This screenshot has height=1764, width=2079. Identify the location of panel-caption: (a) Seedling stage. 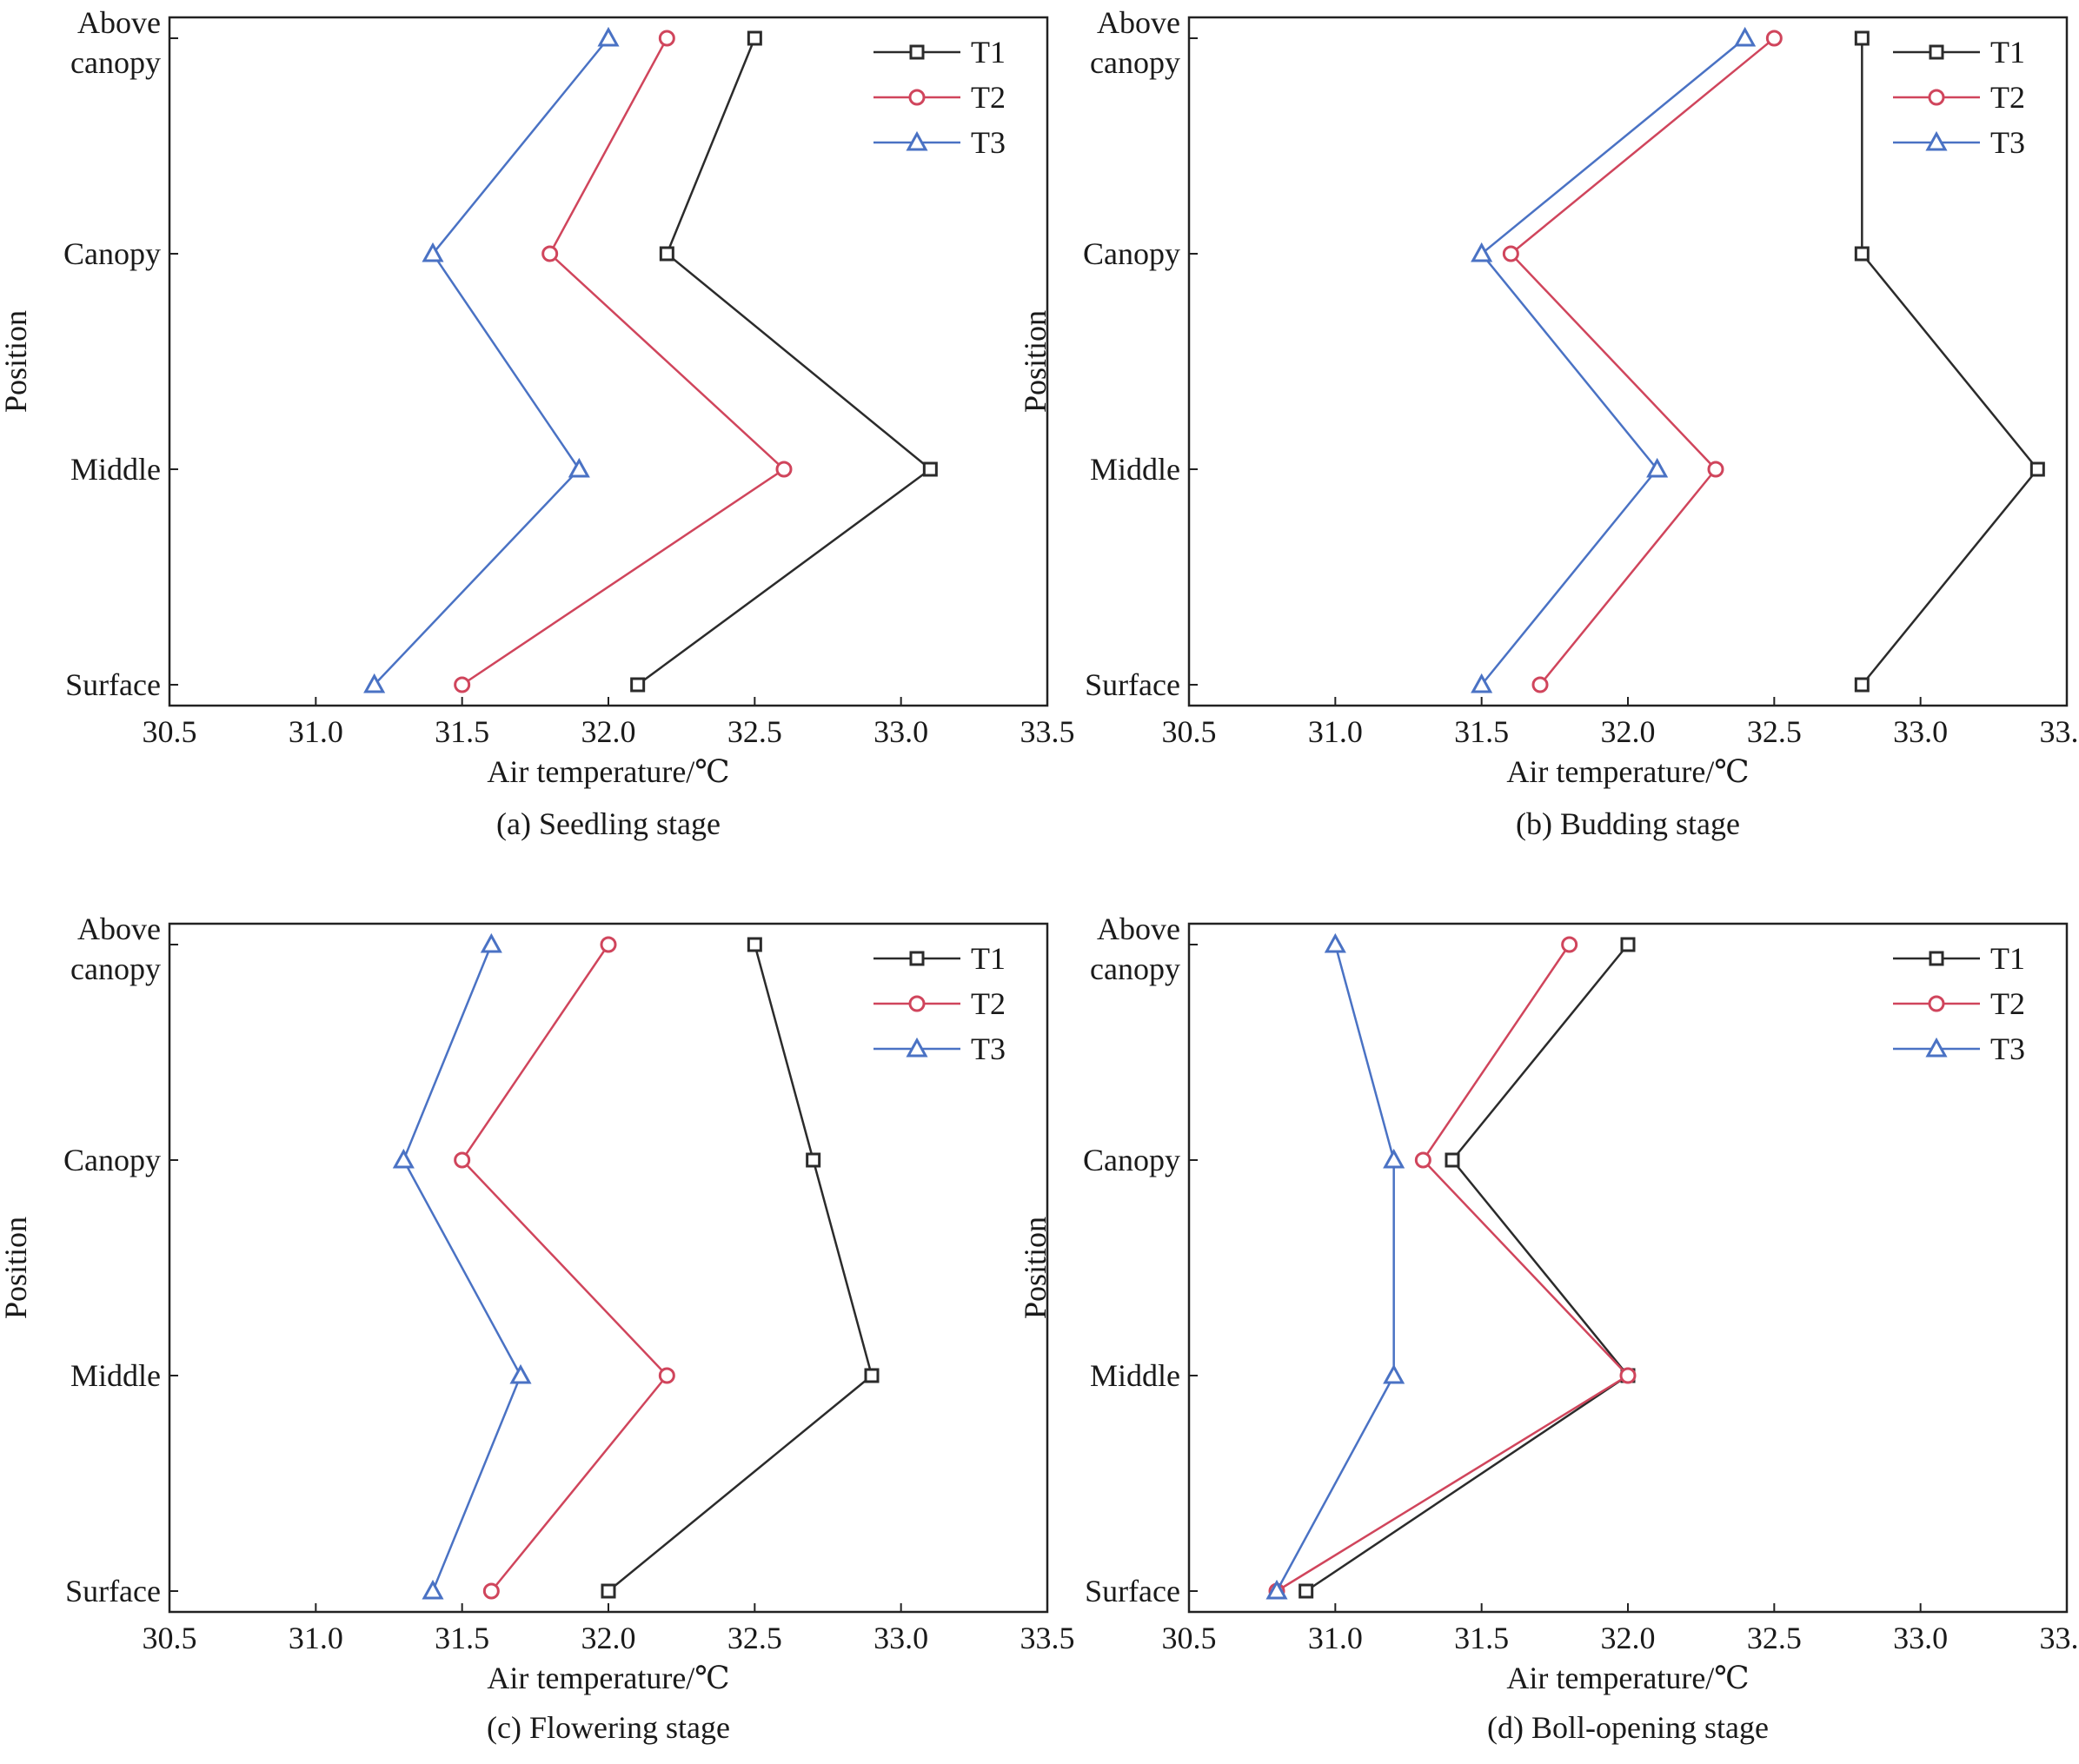
(608, 823).